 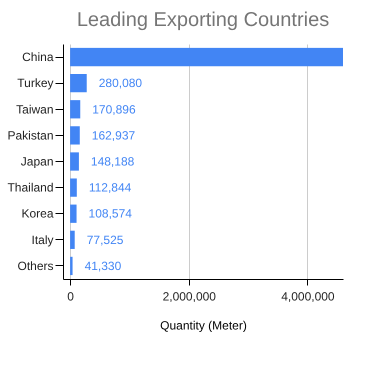 What do you see at coordinates (105, 239) in the screenshot?
I see `data-label: 77,525` at bounding box center [105, 239].